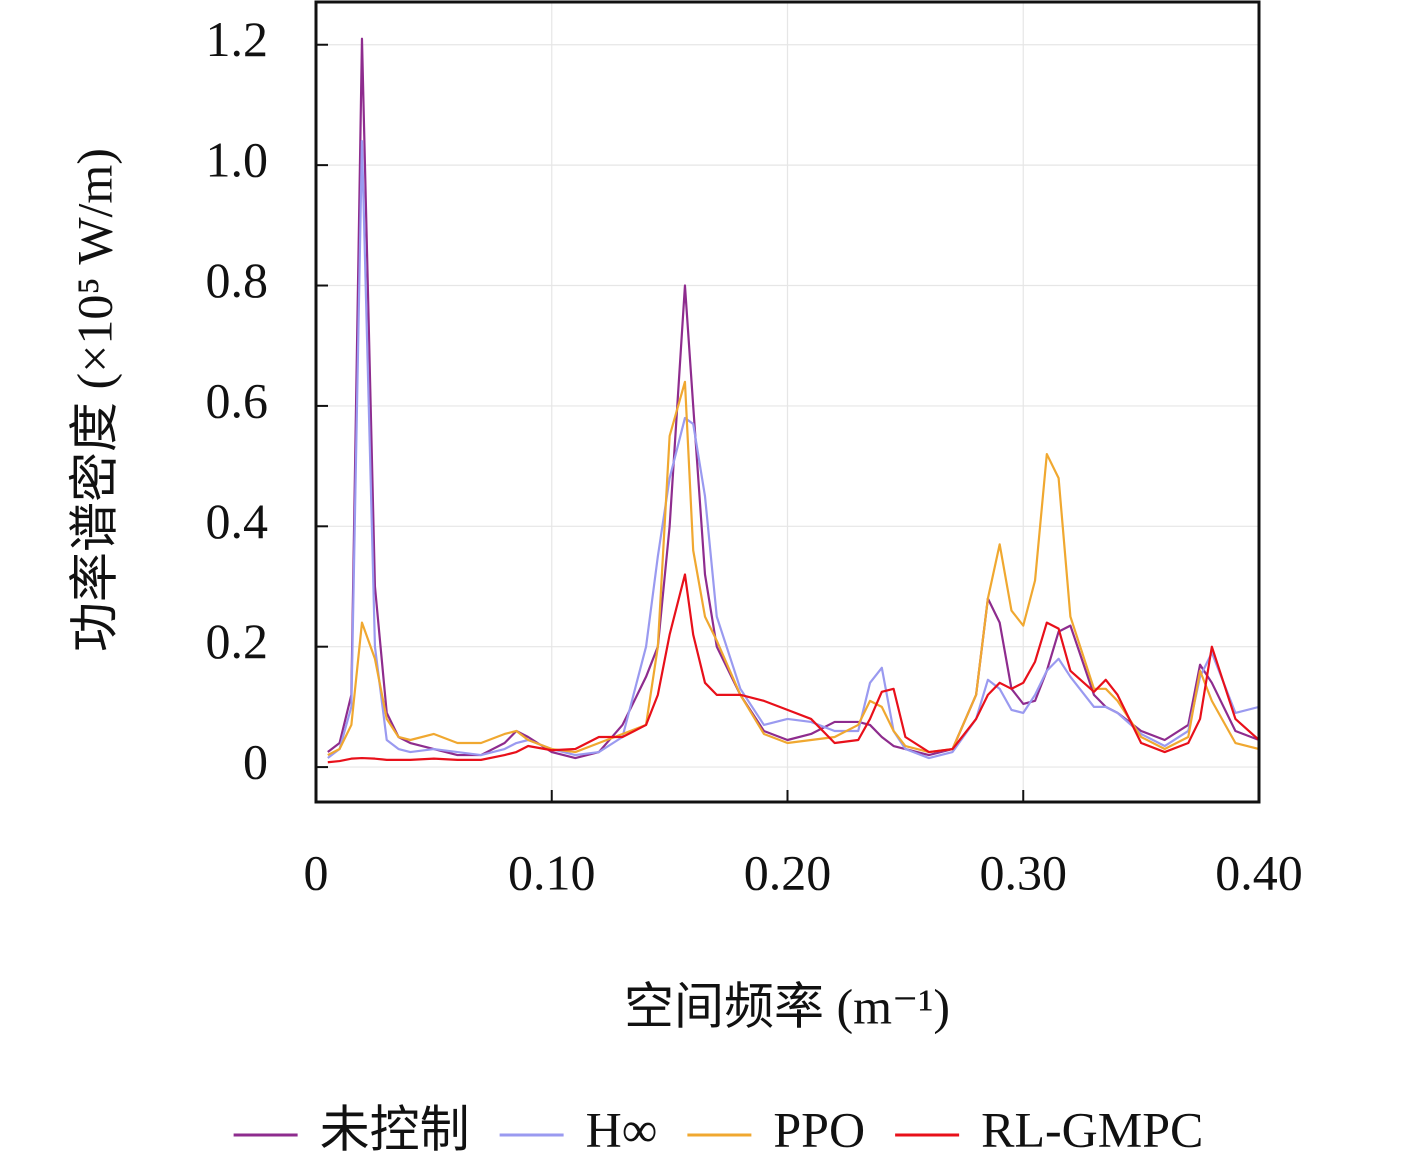  Describe the element at coordinates (237, 641) in the screenshot. I see `y-tick-label: 0.2` at that location.